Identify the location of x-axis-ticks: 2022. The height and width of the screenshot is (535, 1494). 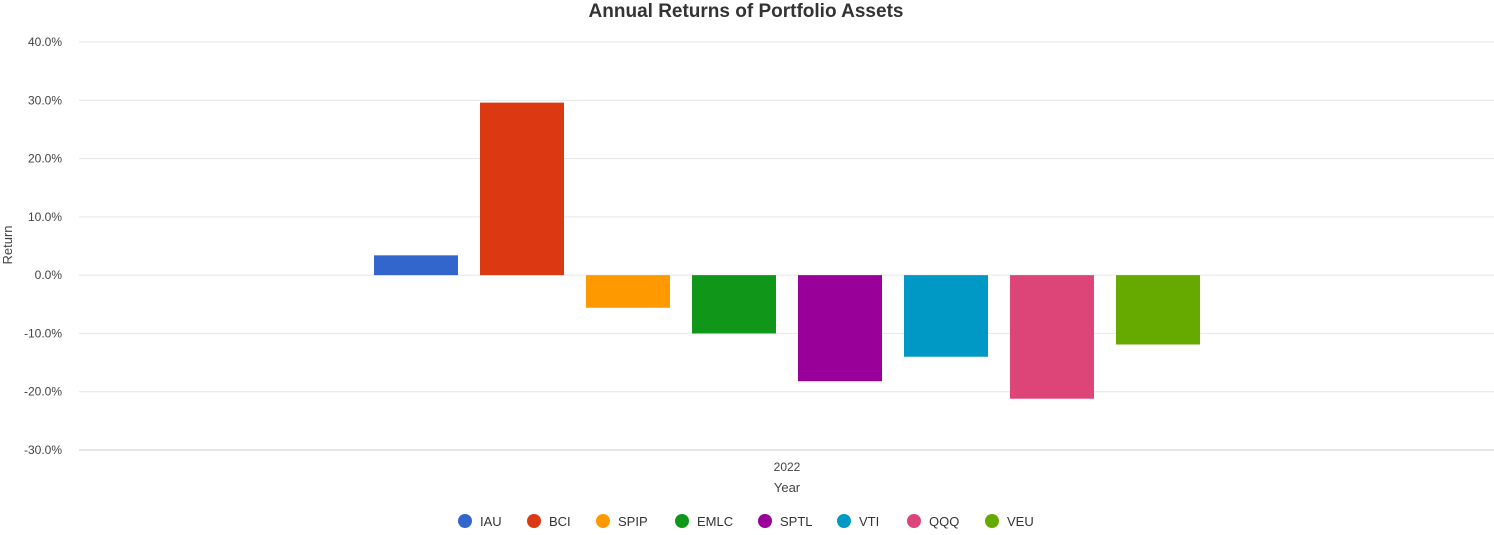
(787, 467).